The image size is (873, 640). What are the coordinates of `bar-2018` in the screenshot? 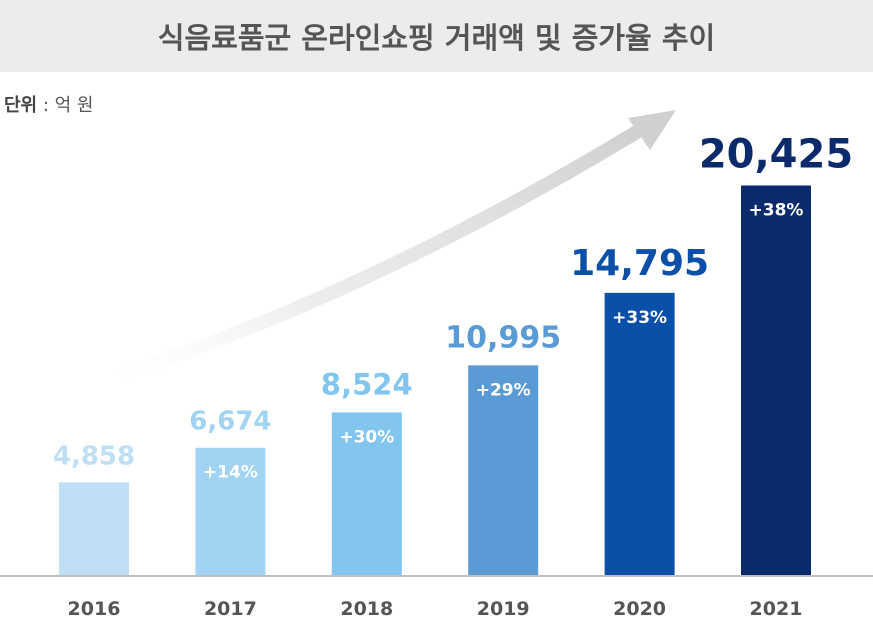 It's located at (366, 493).